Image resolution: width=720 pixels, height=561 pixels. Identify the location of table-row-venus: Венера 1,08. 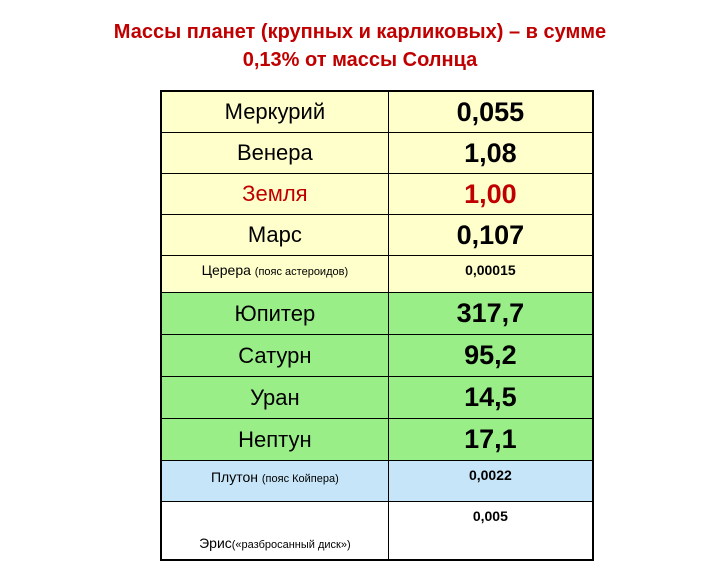
(377, 153).